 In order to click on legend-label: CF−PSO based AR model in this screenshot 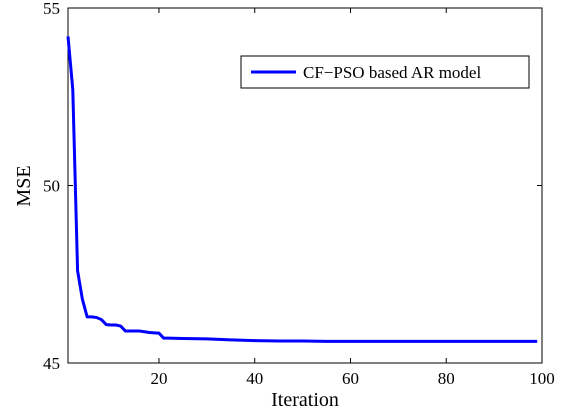, I will do `click(392, 72)`.